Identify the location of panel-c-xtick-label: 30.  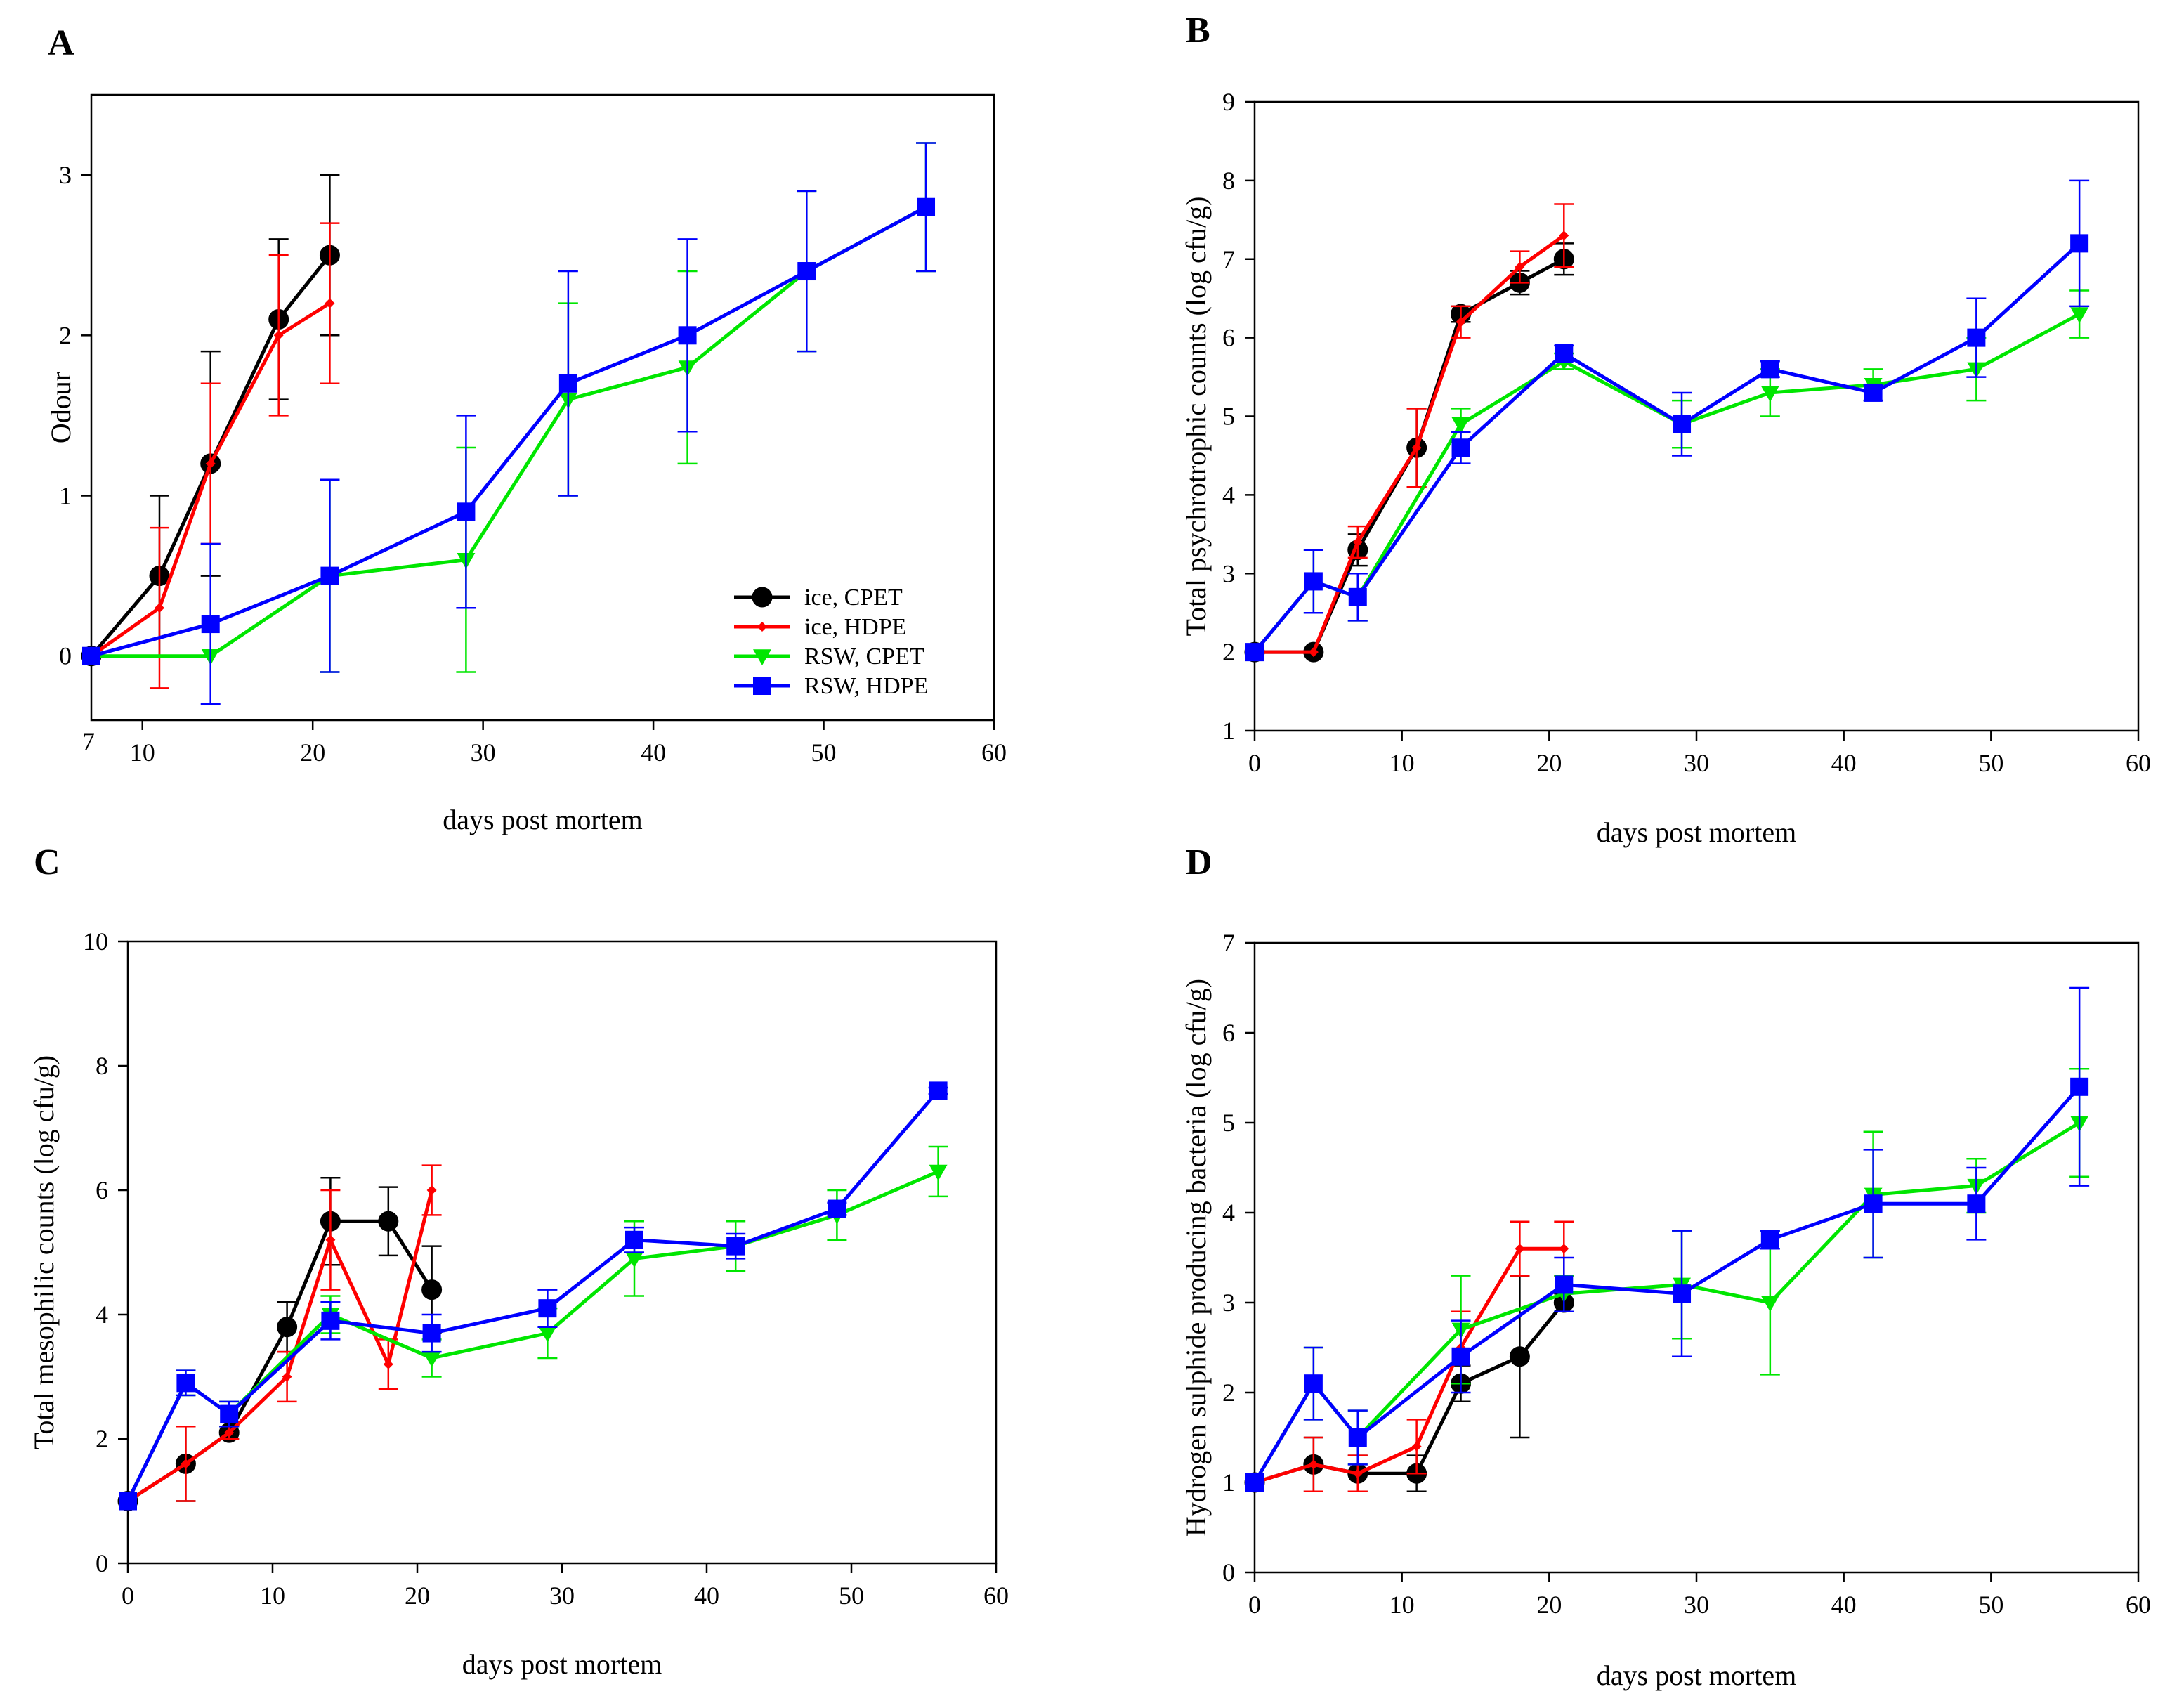
(562, 1596).